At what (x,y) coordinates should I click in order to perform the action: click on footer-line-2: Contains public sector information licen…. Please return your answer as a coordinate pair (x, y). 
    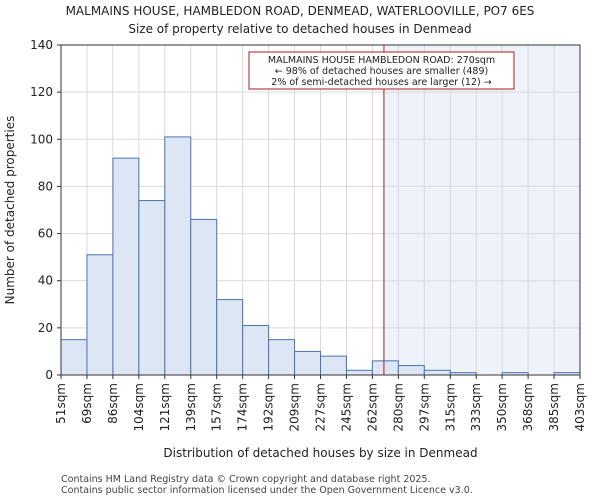
    Looking at the image, I should click on (267, 490).